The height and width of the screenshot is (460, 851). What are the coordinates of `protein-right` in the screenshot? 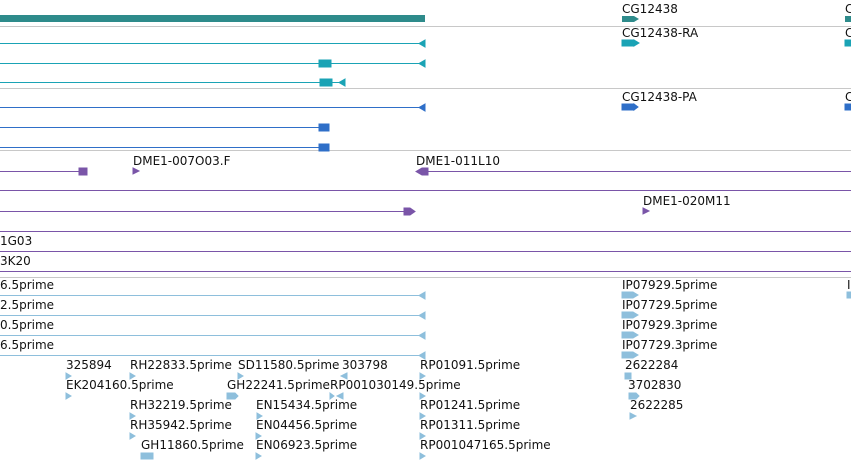 It's located at (736, 107).